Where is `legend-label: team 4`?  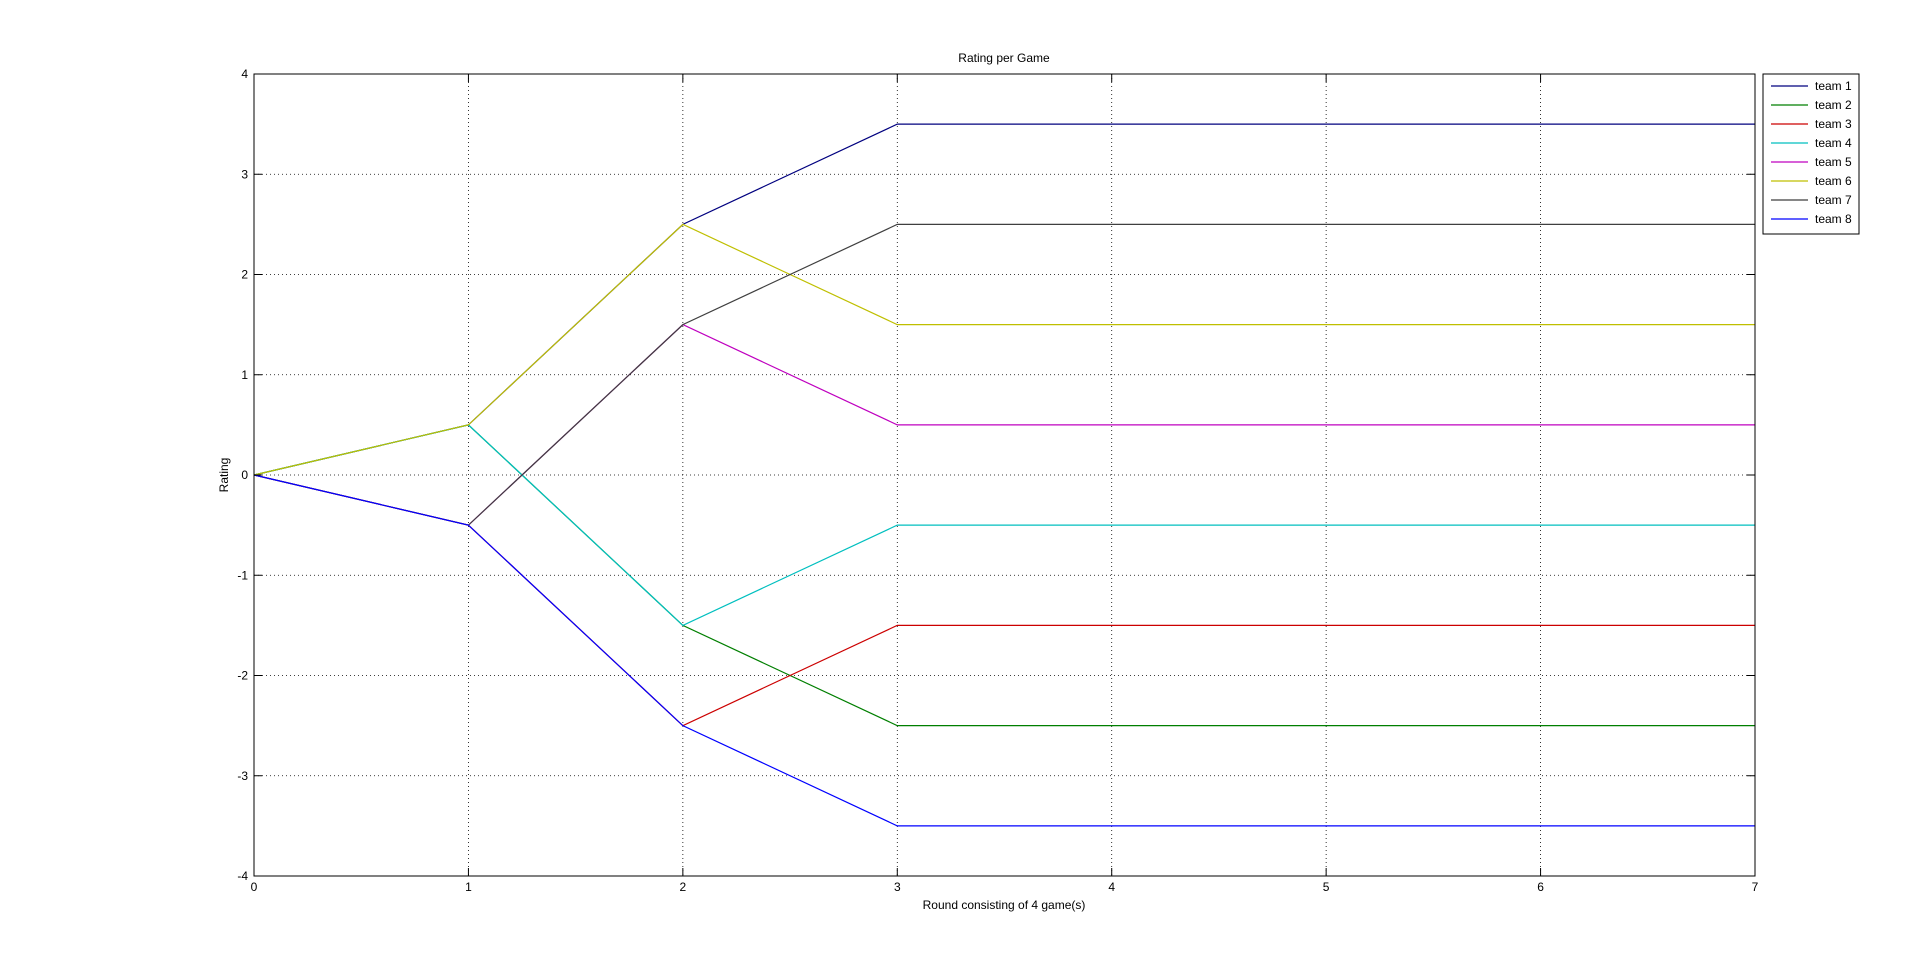 legend-label: team 4 is located at coordinates (1833, 143).